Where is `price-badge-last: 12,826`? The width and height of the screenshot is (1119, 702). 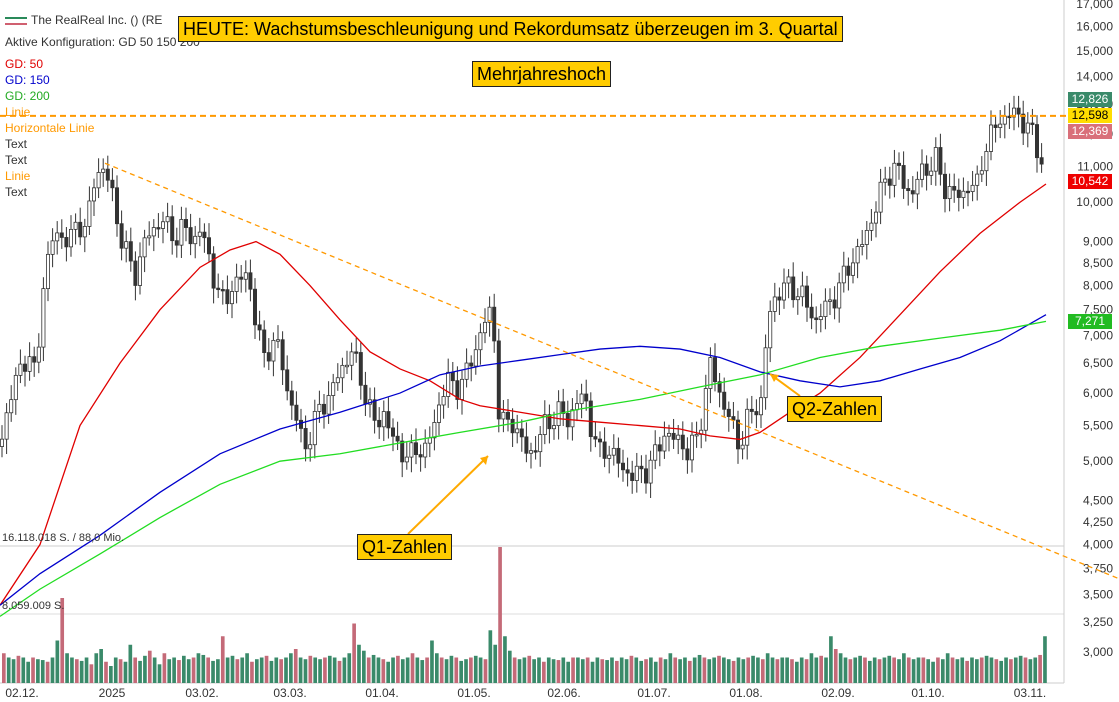 price-badge-last: 12,826 is located at coordinates (1090, 99).